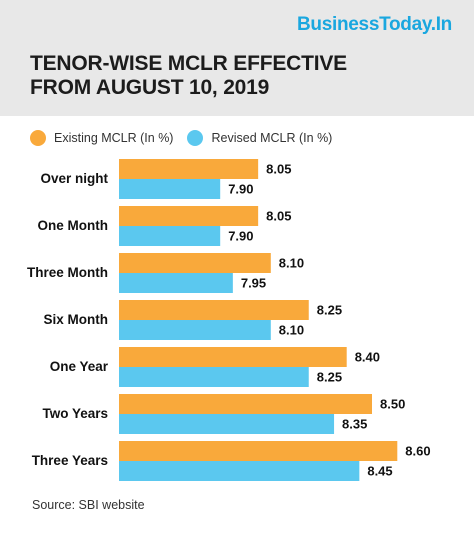 Image resolution: width=474 pixels, height=537 pixels. Describe the element at coordinates (278, 216) in the screenshot. I see `value-label-existing-one-month: 8.05` at that location.